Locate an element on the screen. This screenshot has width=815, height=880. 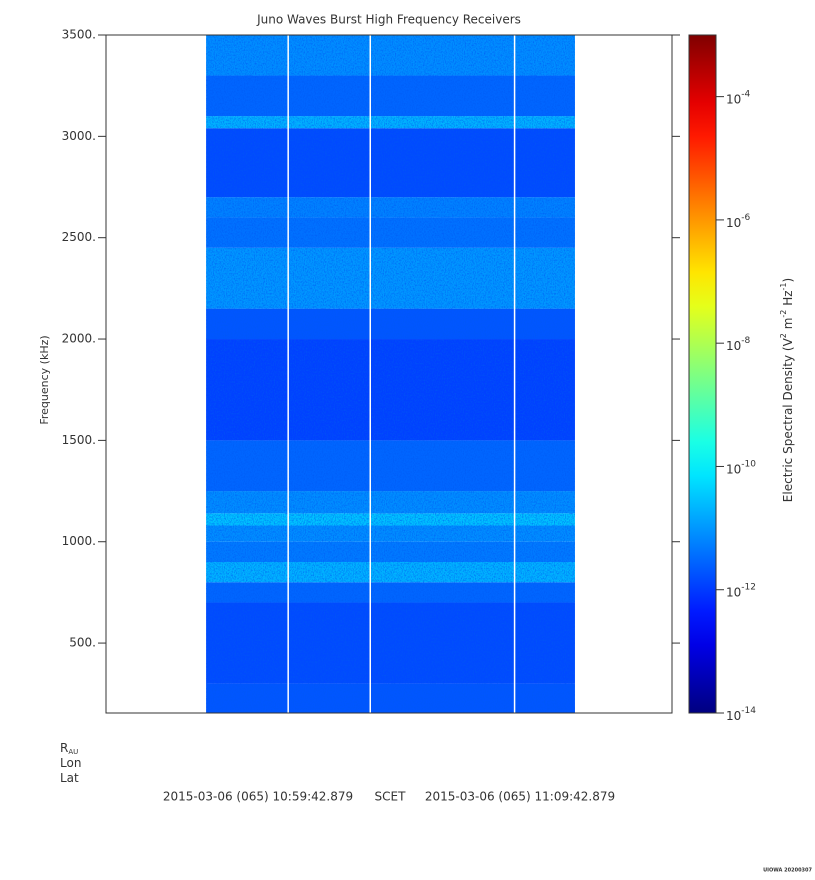
colorbar-tick-exponent: -12 is located at coordinates (748, 587).